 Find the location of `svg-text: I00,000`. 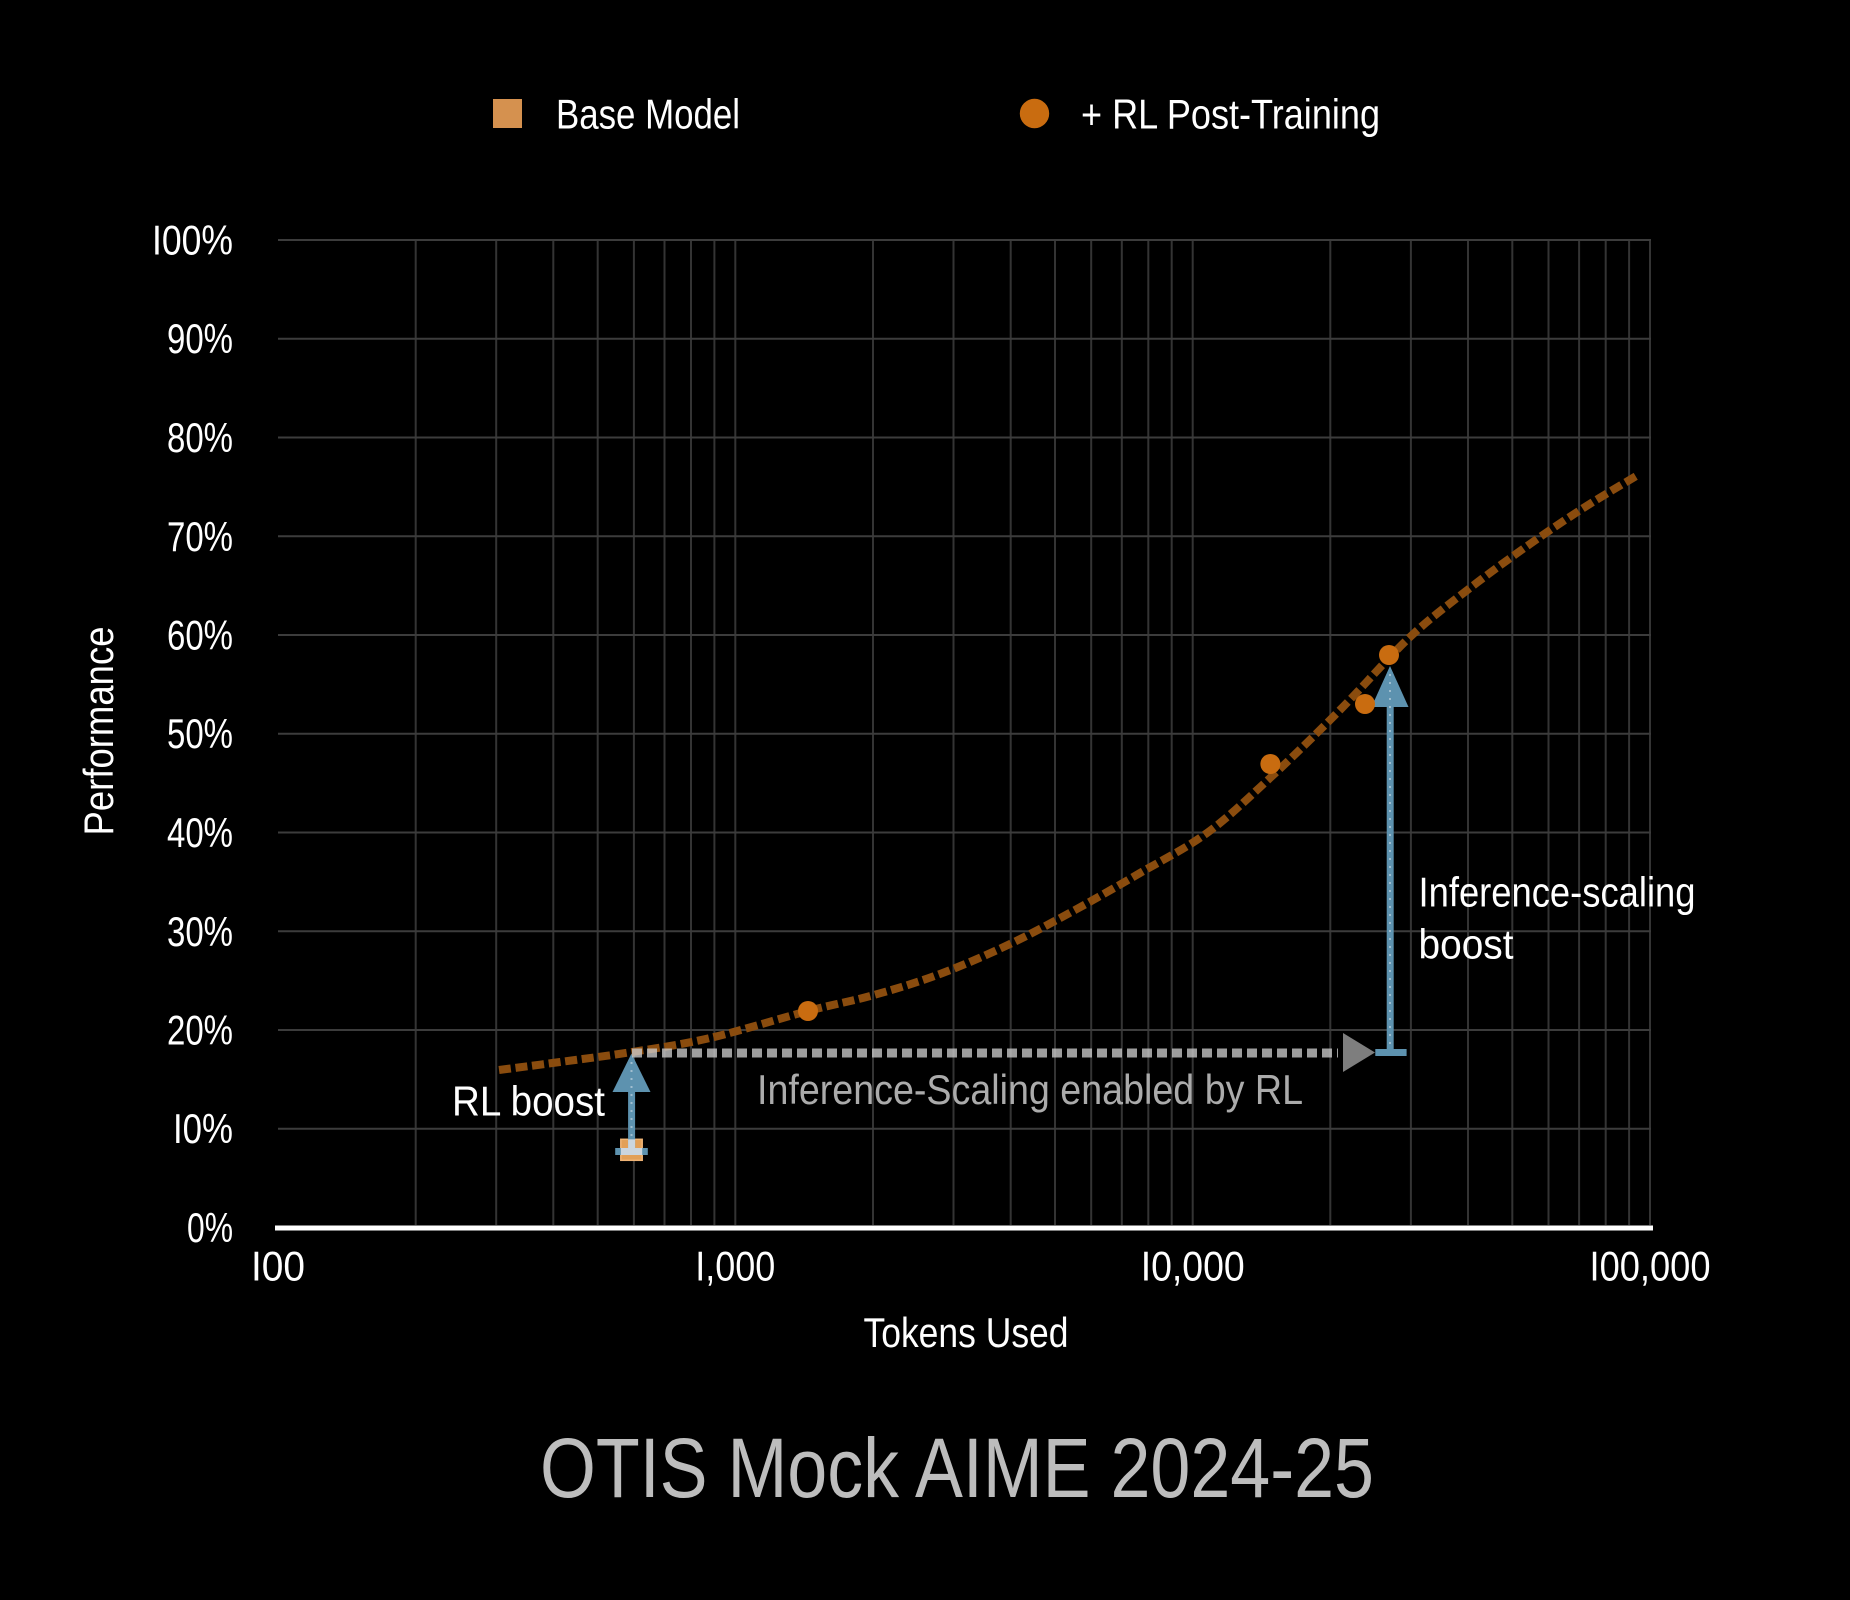

svg-text: I00,000 is located at coordinates (1650, 1266).